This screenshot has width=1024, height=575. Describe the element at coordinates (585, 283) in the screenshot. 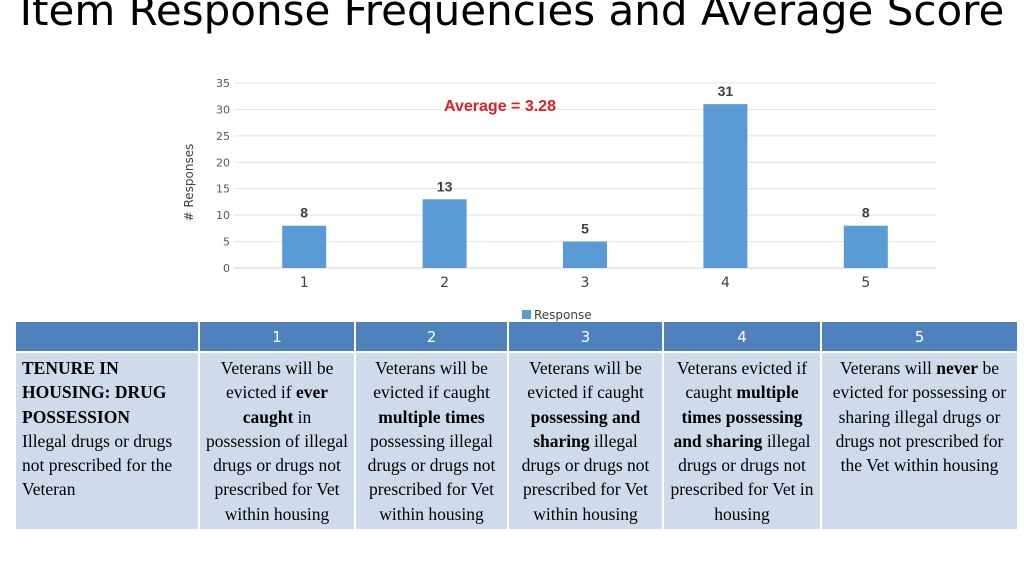

I see `x-tick-label: 3` at that location.